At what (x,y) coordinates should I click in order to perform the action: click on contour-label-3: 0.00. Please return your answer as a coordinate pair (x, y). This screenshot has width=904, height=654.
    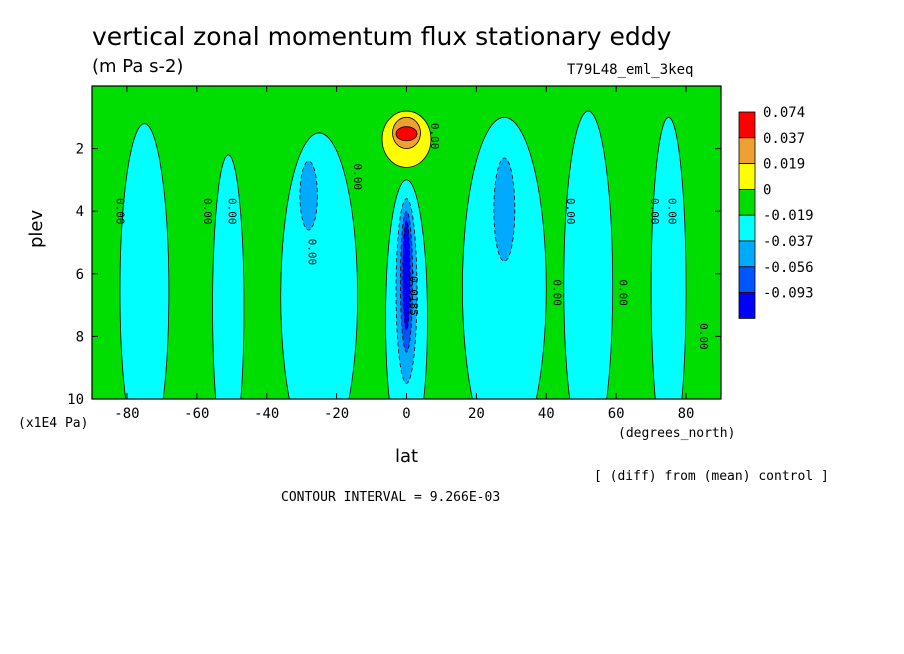
    Looking at the image, I should click on (312, 252).